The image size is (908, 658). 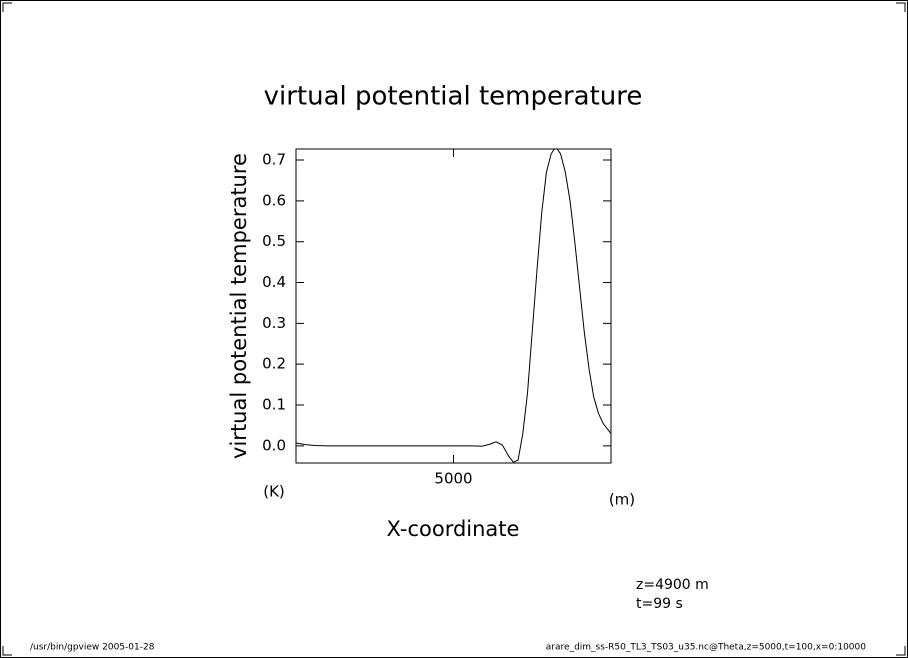 I want to click on y-axis-label: virtual potential temperature, so click(x=239, y=306).